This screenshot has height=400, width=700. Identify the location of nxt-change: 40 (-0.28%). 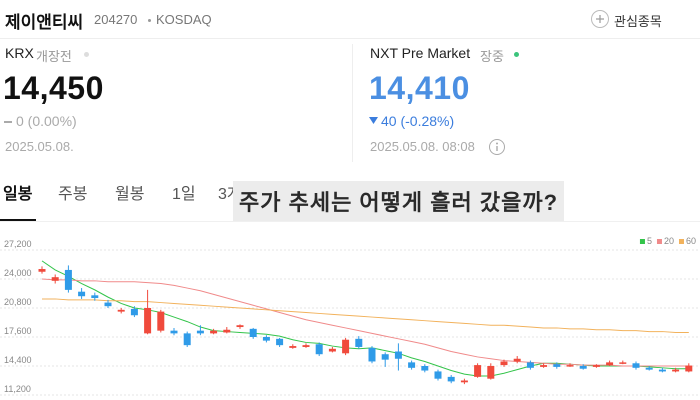
(418, 121).